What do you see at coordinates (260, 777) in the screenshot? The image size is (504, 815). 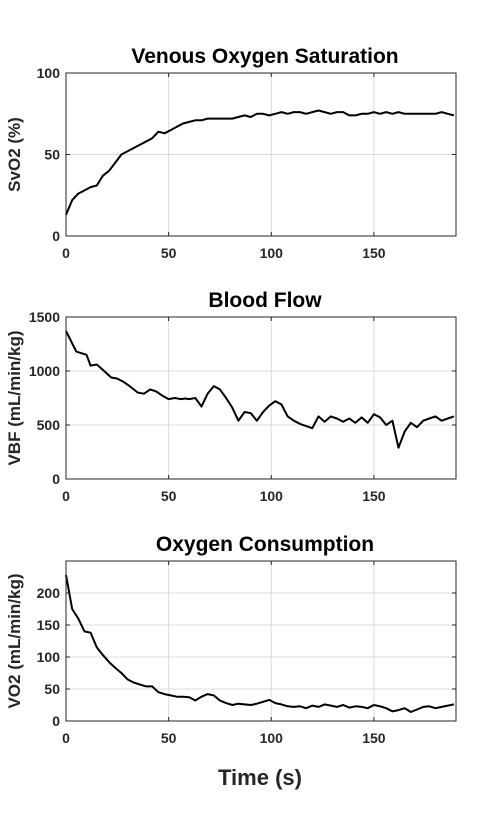 I see `figure-x-axis-label: Time (s)` at bounding box center [260, 777].